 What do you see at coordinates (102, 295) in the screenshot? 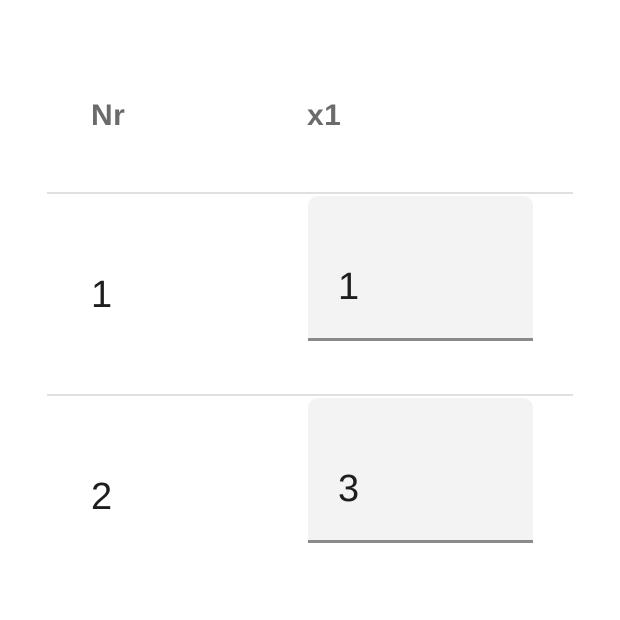
I see `row-number-cell: 1` at bounding box center [102, 295].